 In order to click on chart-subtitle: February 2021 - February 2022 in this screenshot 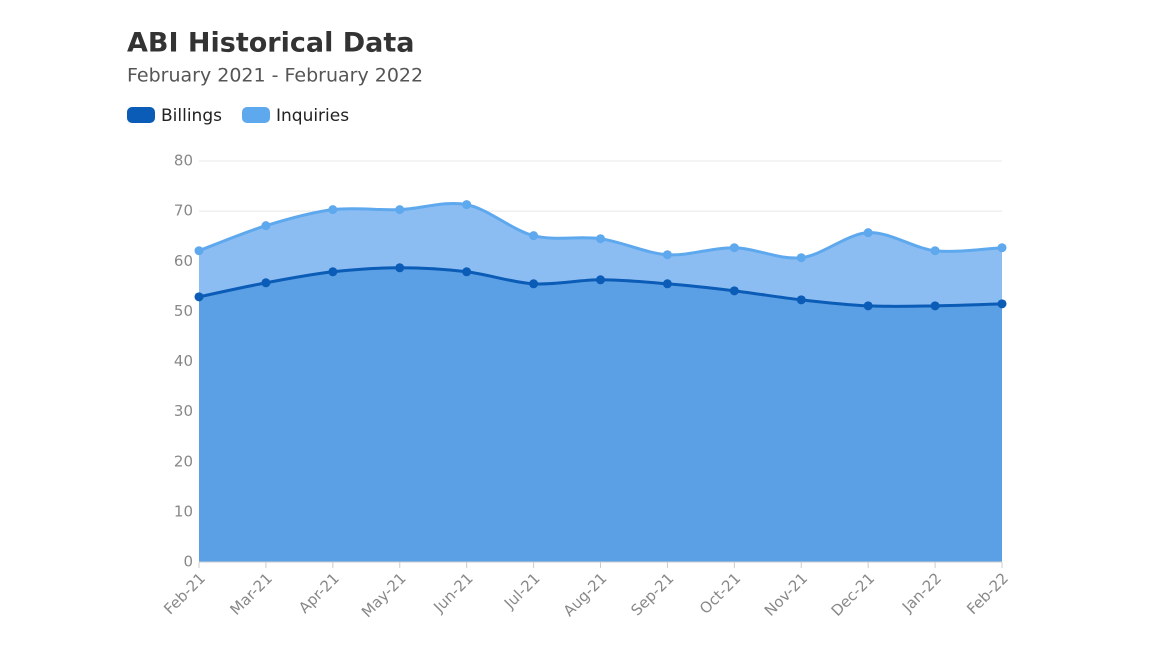, I will do `click(275, 76)`.